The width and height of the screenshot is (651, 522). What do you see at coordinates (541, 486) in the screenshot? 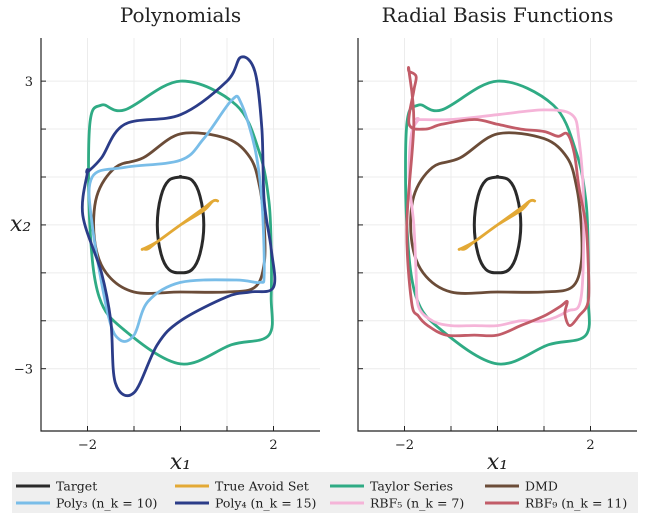
I see `legend-label-dmd: DMD` at bounding box center [541, 486].